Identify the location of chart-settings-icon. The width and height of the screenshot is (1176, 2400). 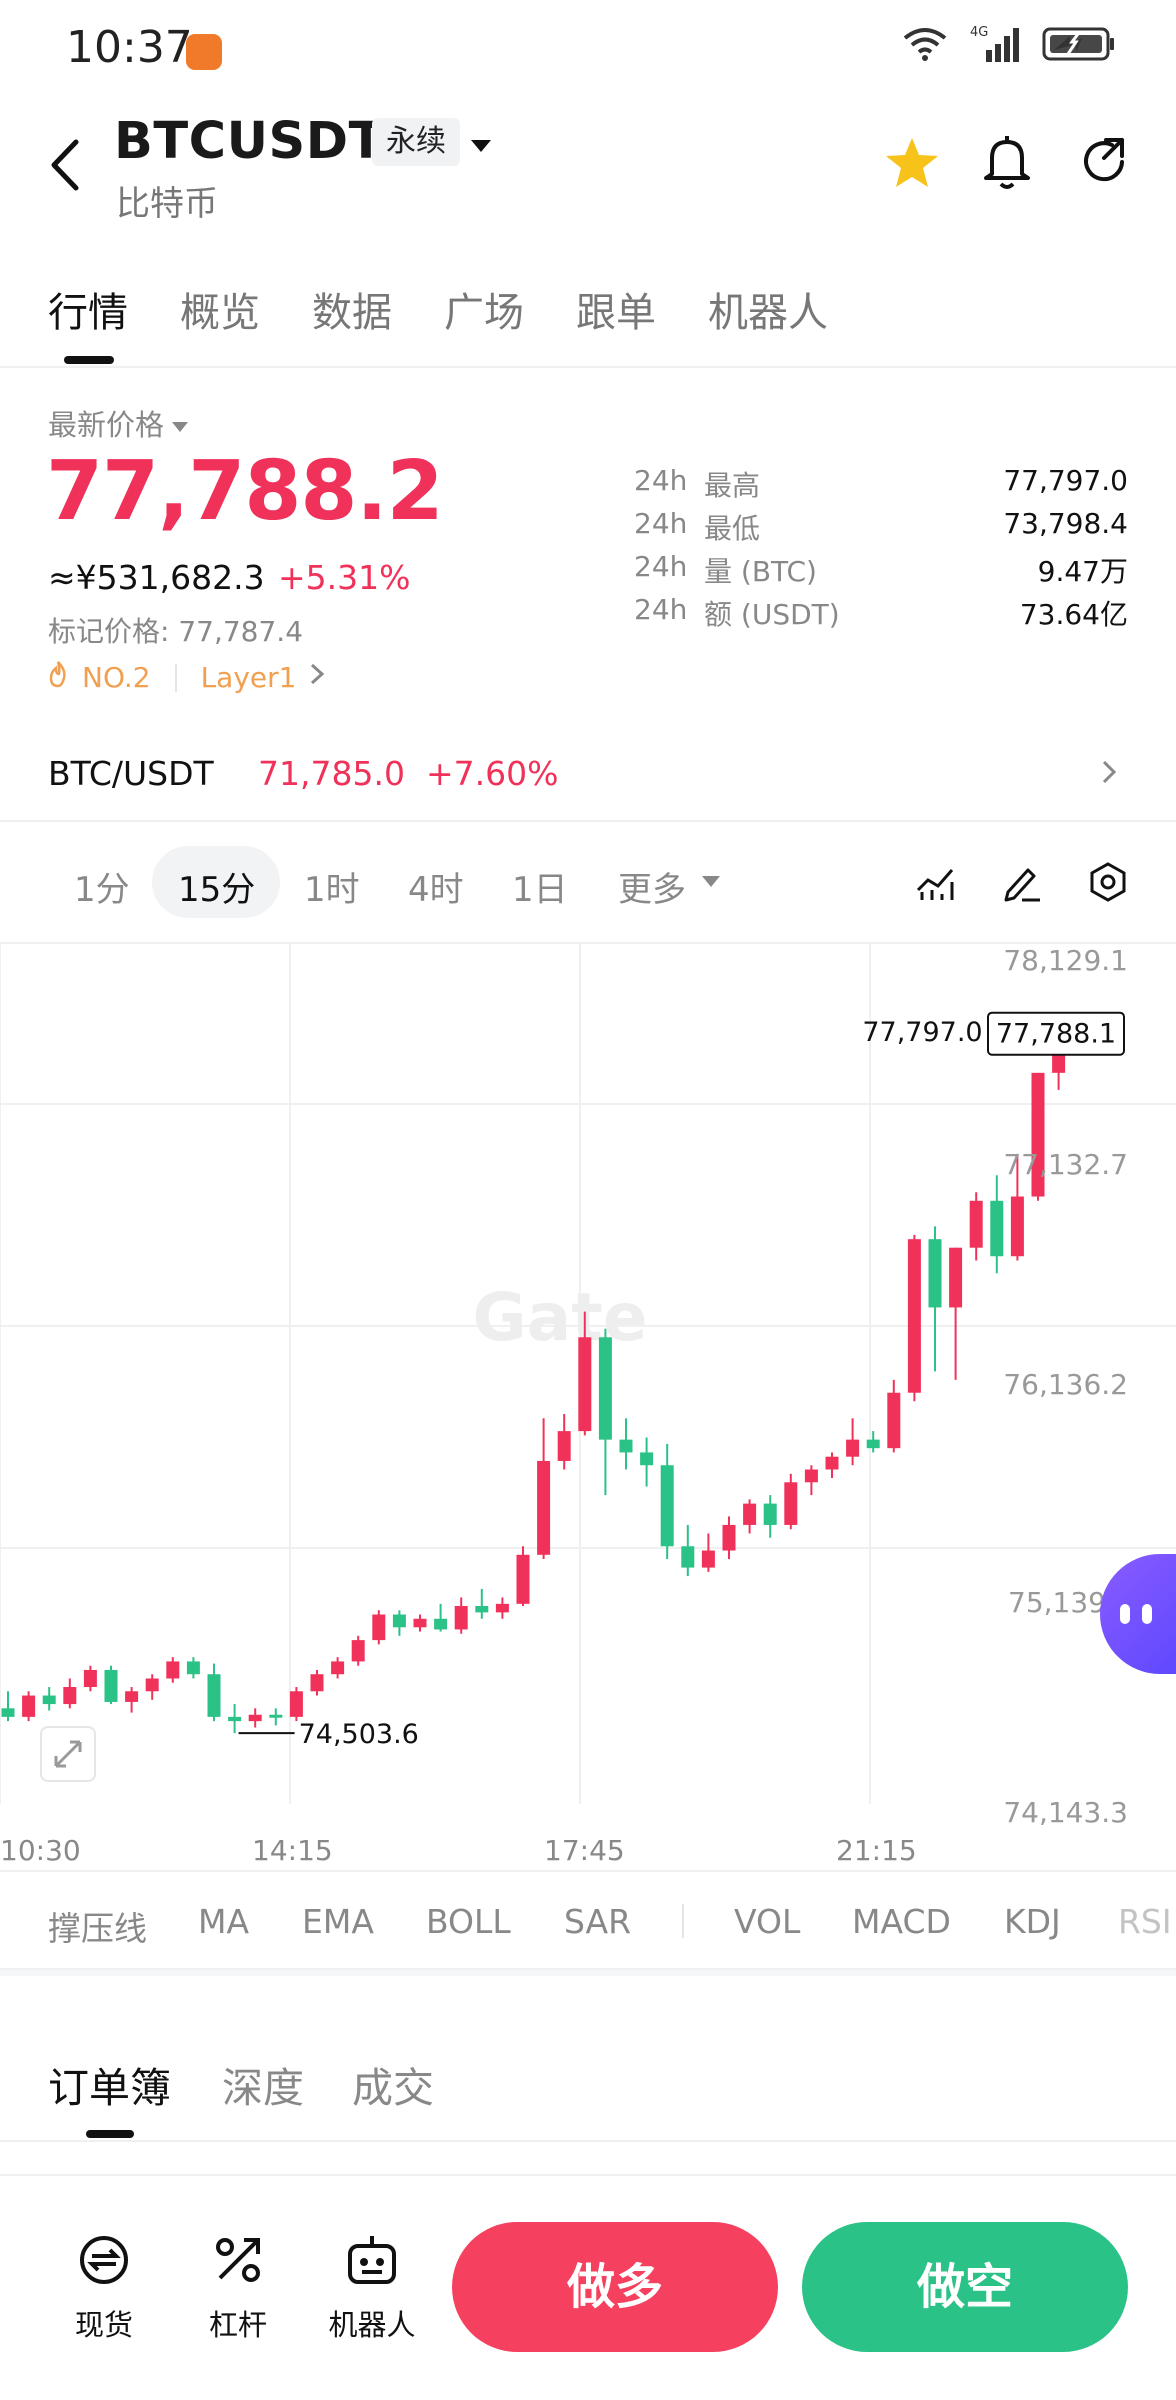
(1108, 884).